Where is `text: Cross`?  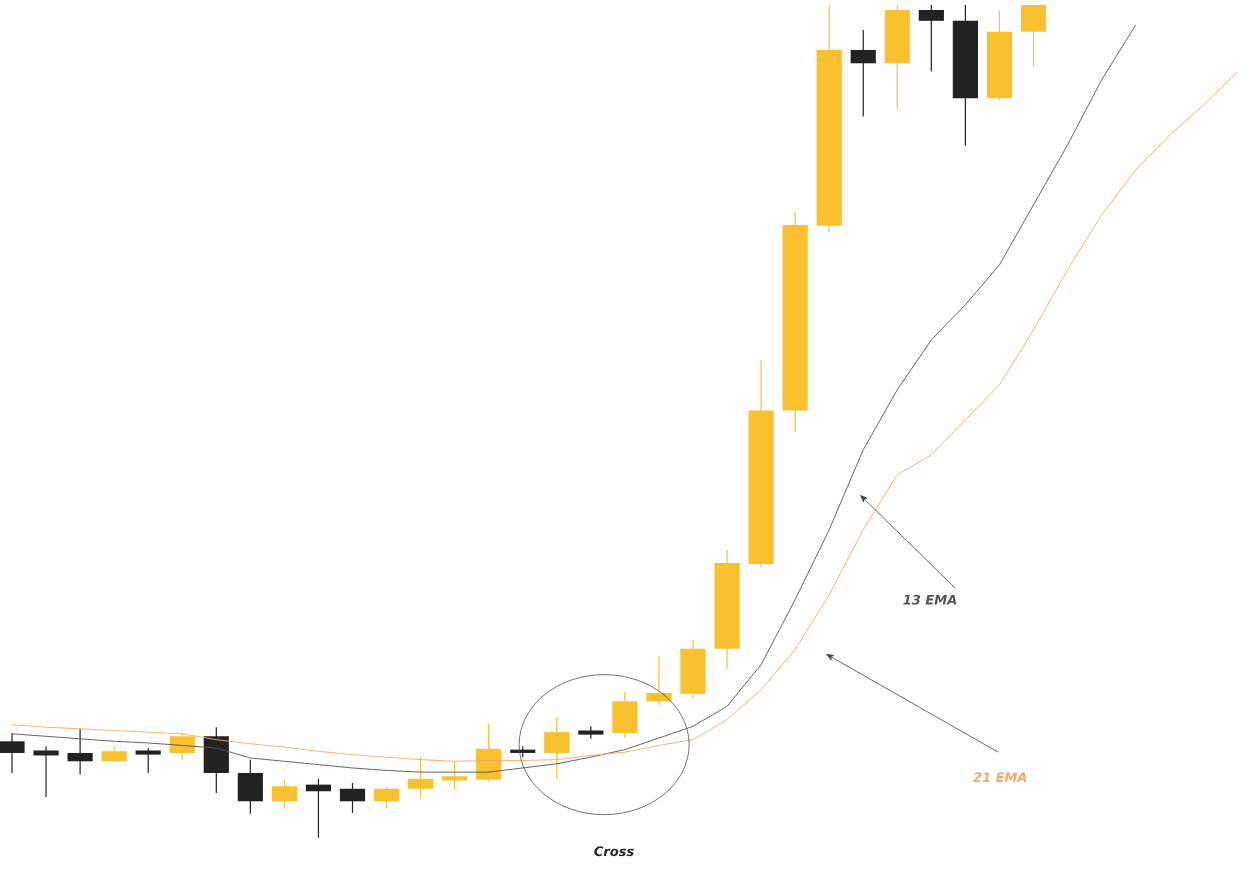 text: Cross is located at coordinates (614, 851).